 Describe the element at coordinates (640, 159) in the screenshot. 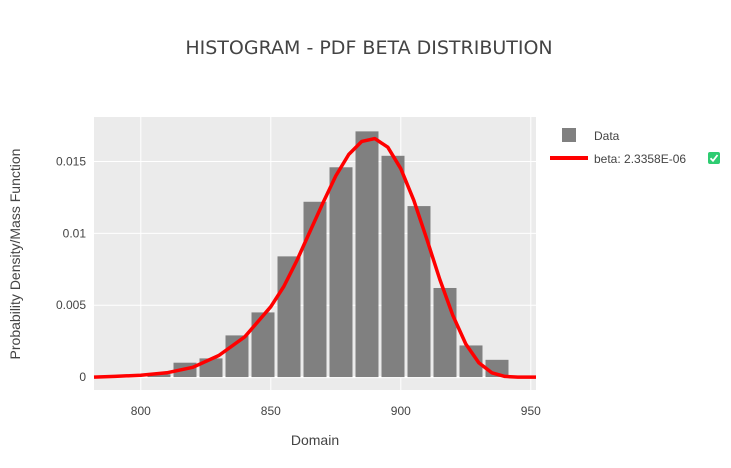

I see `legend-label-beta: beta: 2.3358E-06` at that location.